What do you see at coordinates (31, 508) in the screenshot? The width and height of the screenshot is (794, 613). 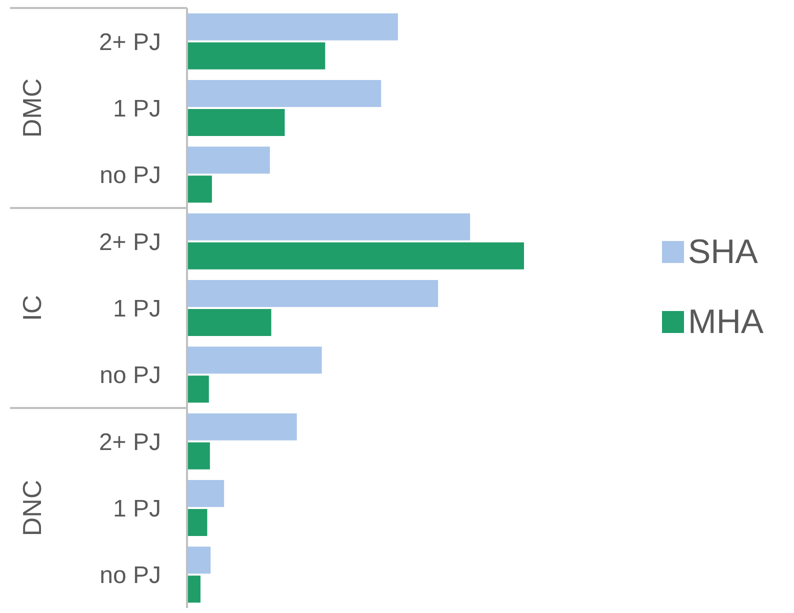 I see `text: DNC` at bounding box center [31, 508].